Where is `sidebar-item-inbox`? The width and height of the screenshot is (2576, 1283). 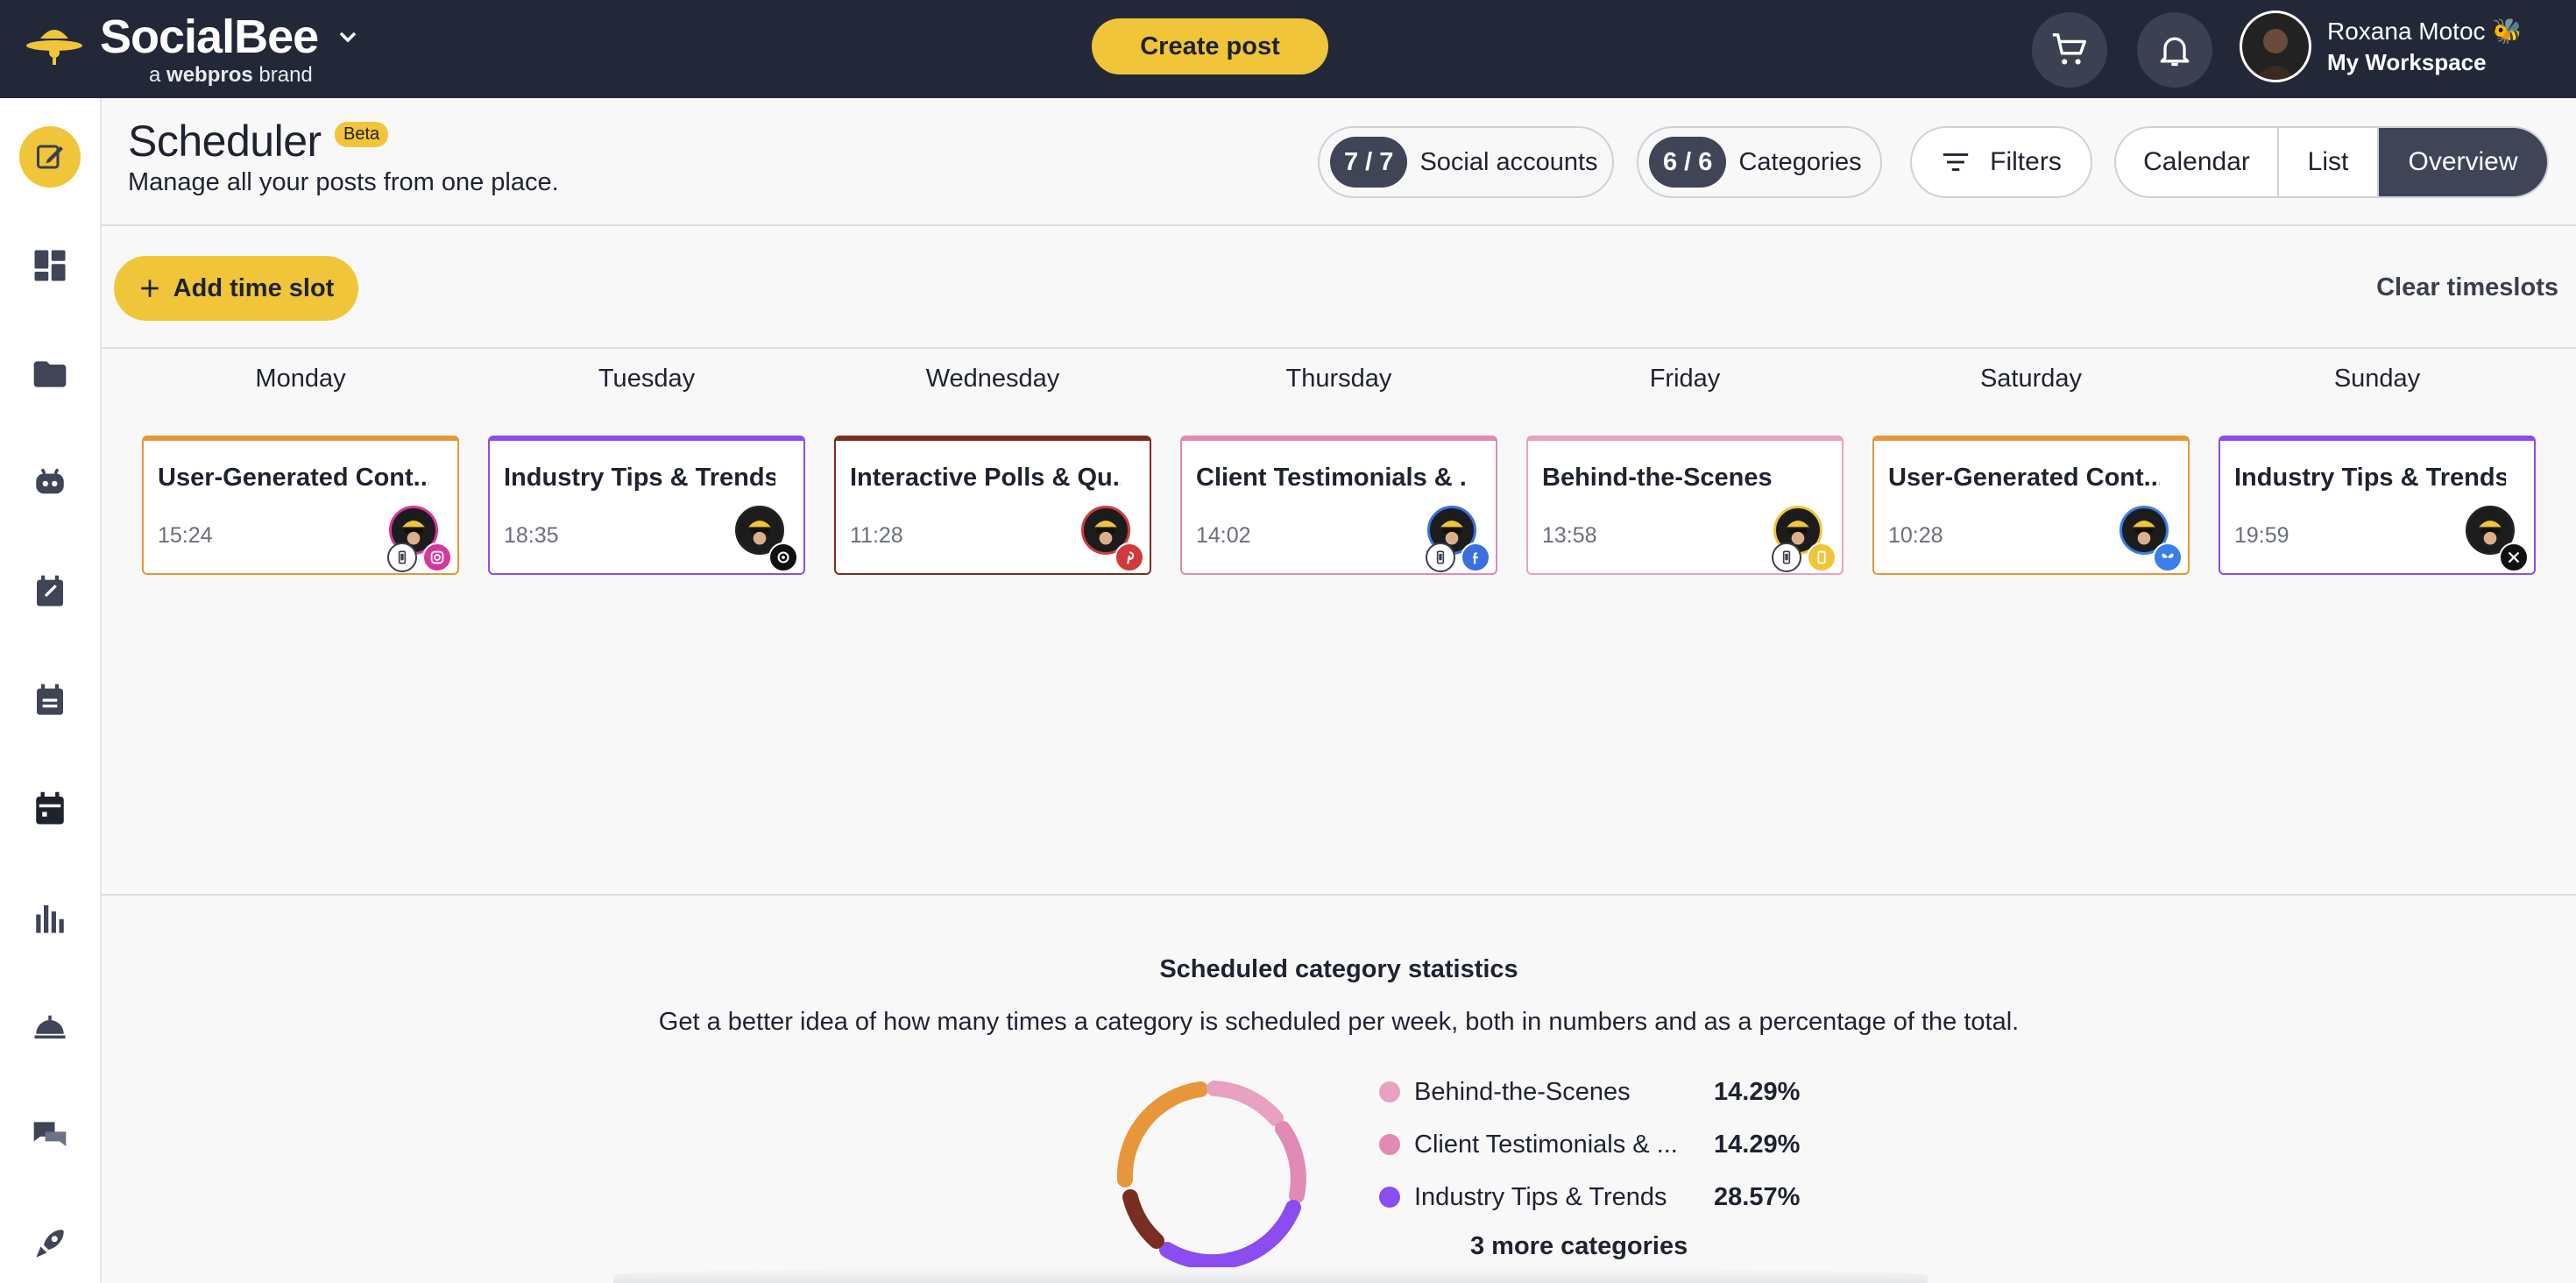 sidebar-item-inbox is located at coordinates (50, 1135).